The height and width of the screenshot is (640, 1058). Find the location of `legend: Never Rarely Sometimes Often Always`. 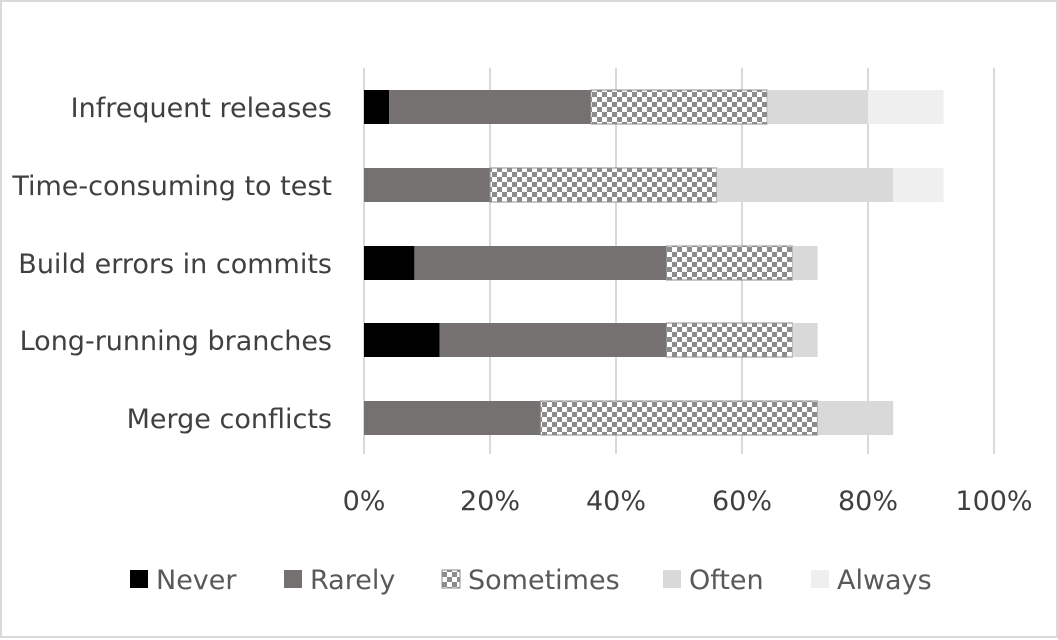

legend: Never Rarely Sometimes Often Always is located at coordinates (531, 580).